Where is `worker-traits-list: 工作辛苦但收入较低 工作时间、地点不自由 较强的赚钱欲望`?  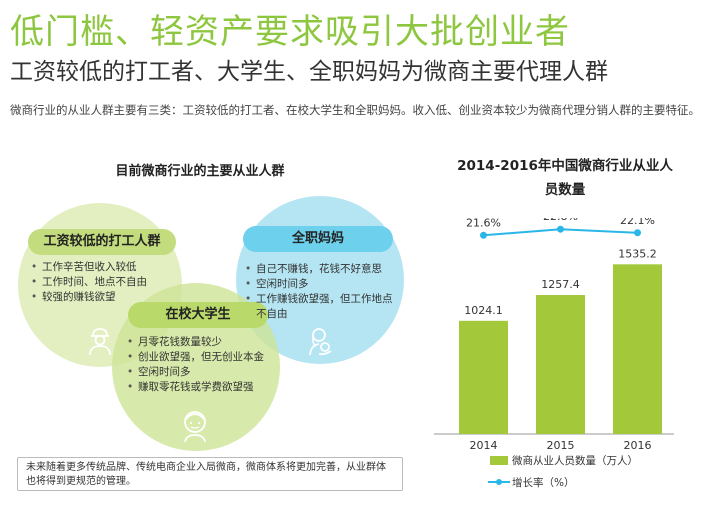 worker-traits-list: 工作辛苦但收入较低 工作时间、地点不自由 较强的赚钱欲望 is located at coordinates (105, 282).